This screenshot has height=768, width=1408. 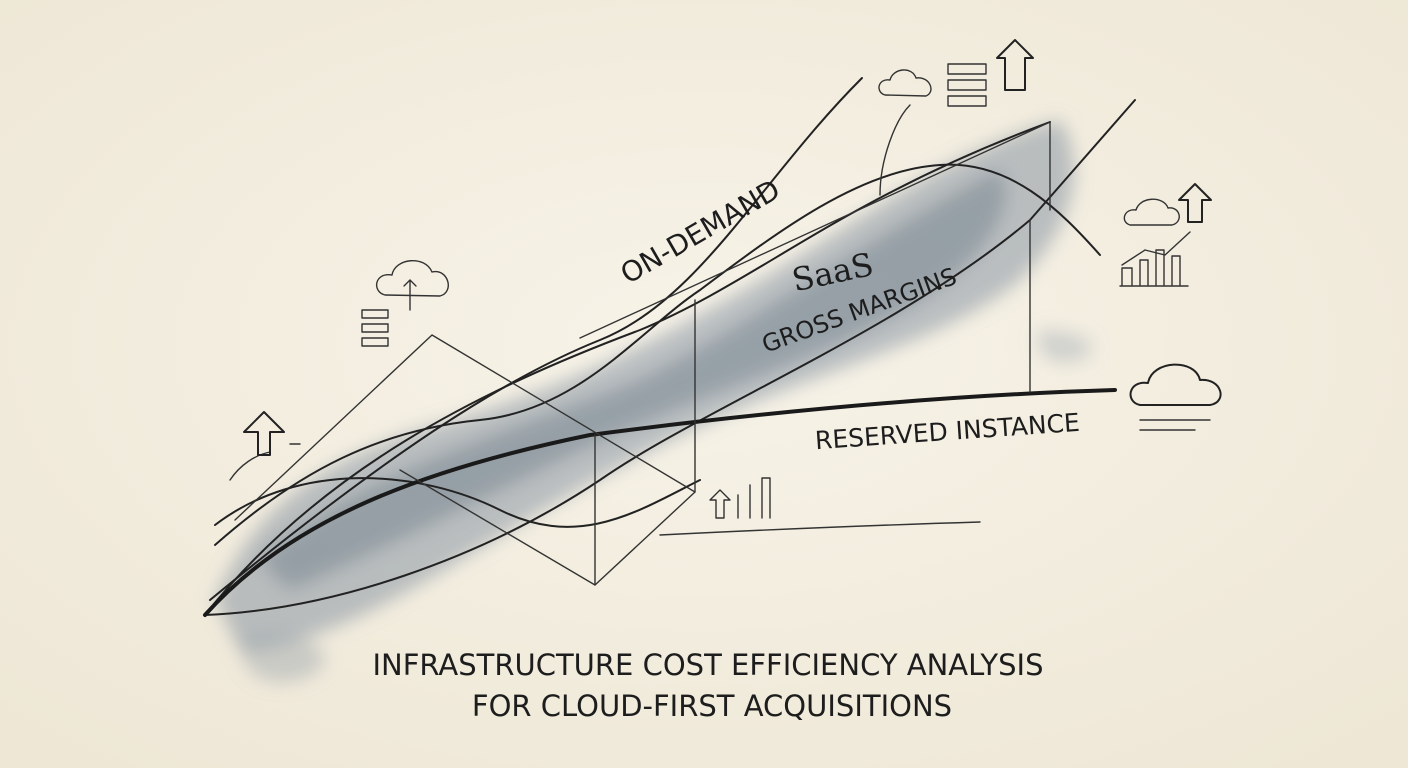 I want to click on caption-line: INFRASTRUCTURE COST EFFICIENCY ANALYSIS, so click(x=707, y=665).